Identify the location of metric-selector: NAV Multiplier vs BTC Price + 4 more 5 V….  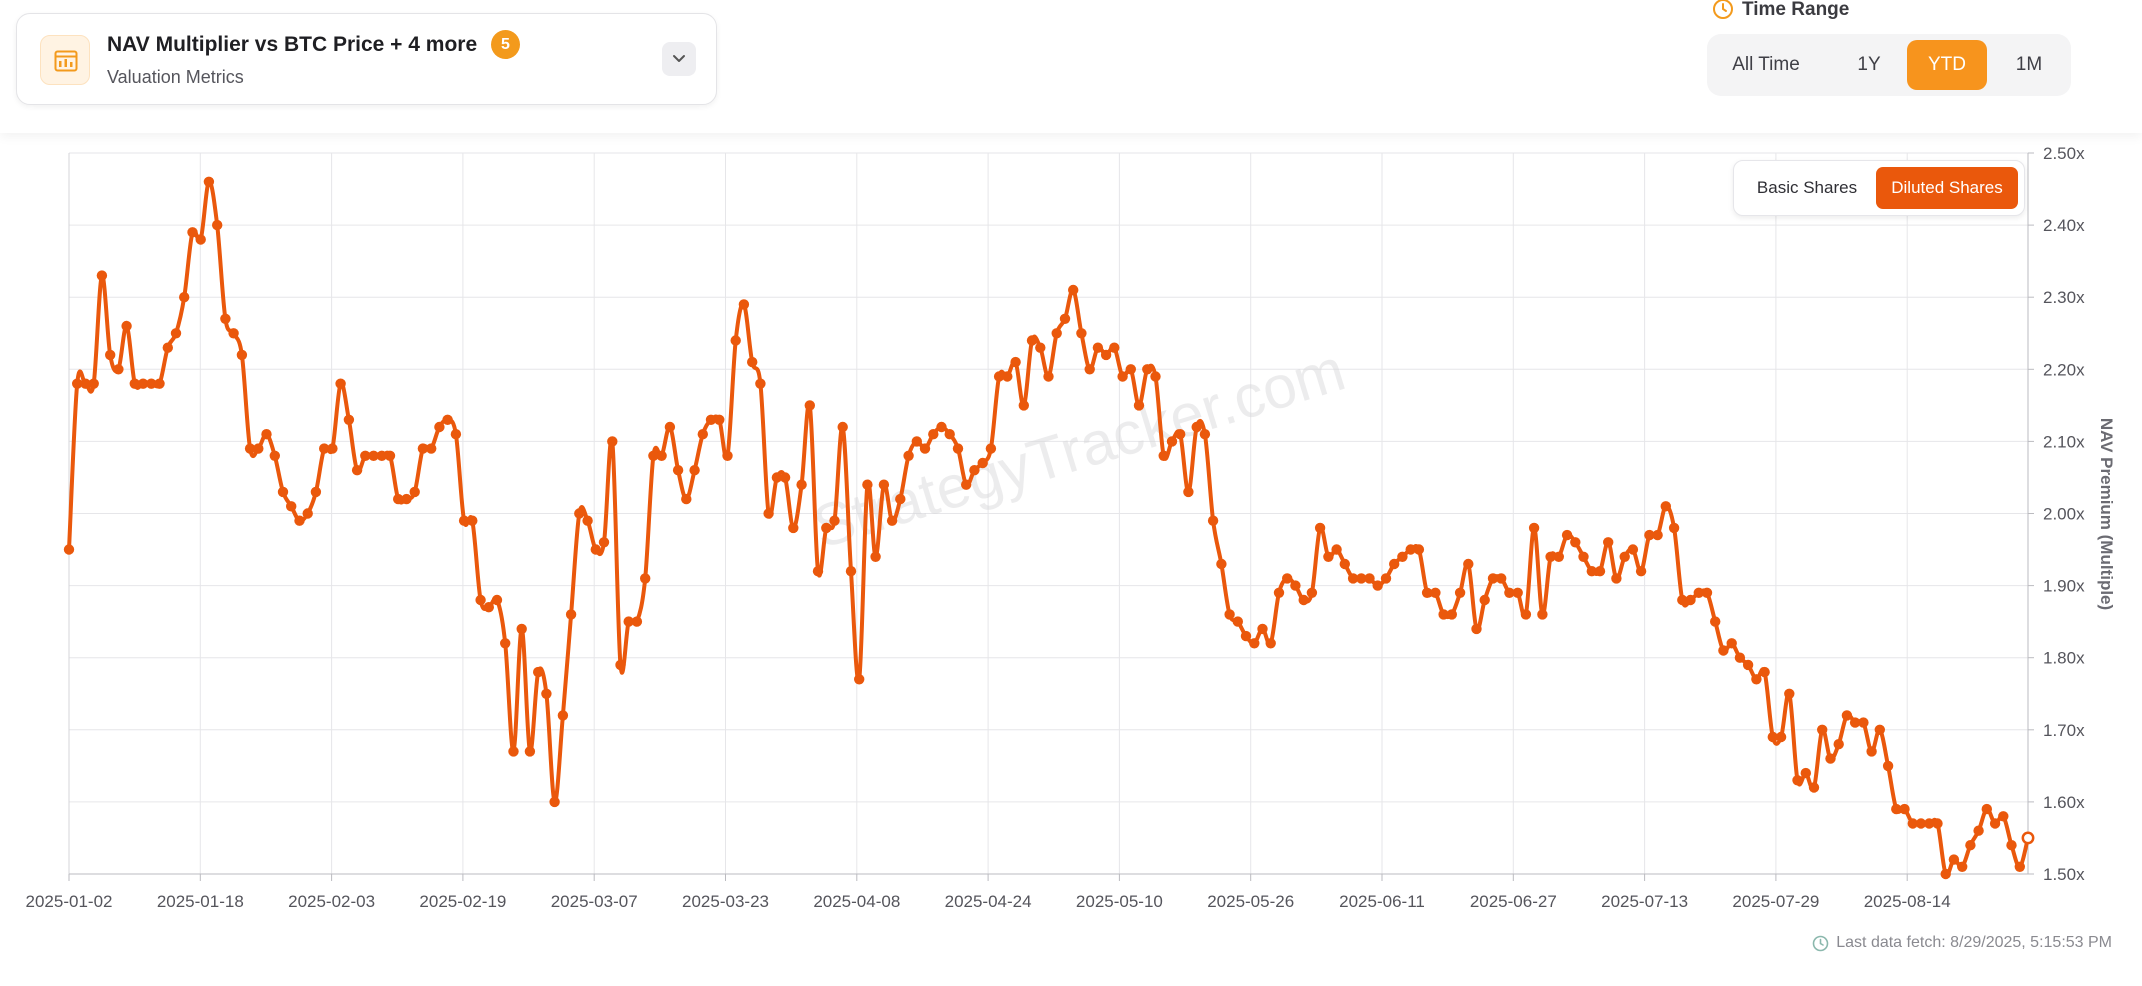
(366, 59).